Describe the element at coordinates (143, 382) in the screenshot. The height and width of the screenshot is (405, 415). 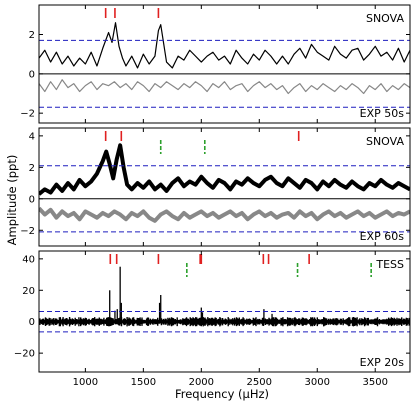
I see `x-tick-label: 1500` at that location.